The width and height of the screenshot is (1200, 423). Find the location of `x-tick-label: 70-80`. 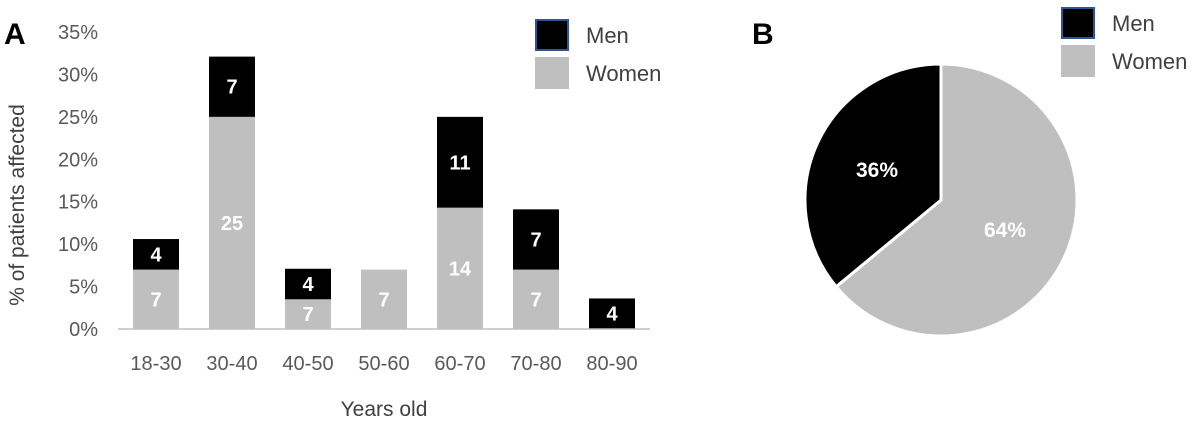

x-tick-label: 70-80 is located at coordinates (535, 364).